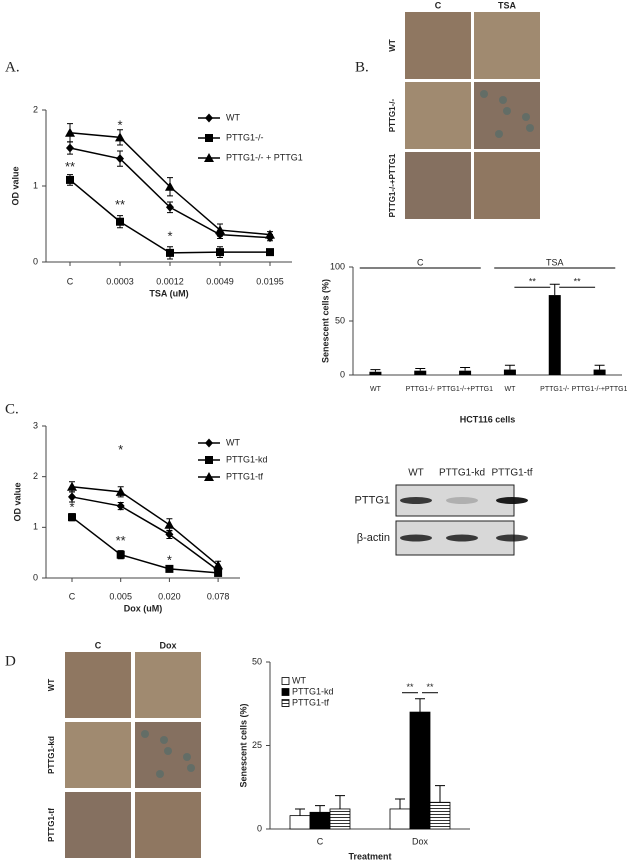 The image size is (627, 867). What do you see at coordinates (51, 825) in the screenshot?
I see `row-label: PTTG1-tf` at bounding box center [51, 825].